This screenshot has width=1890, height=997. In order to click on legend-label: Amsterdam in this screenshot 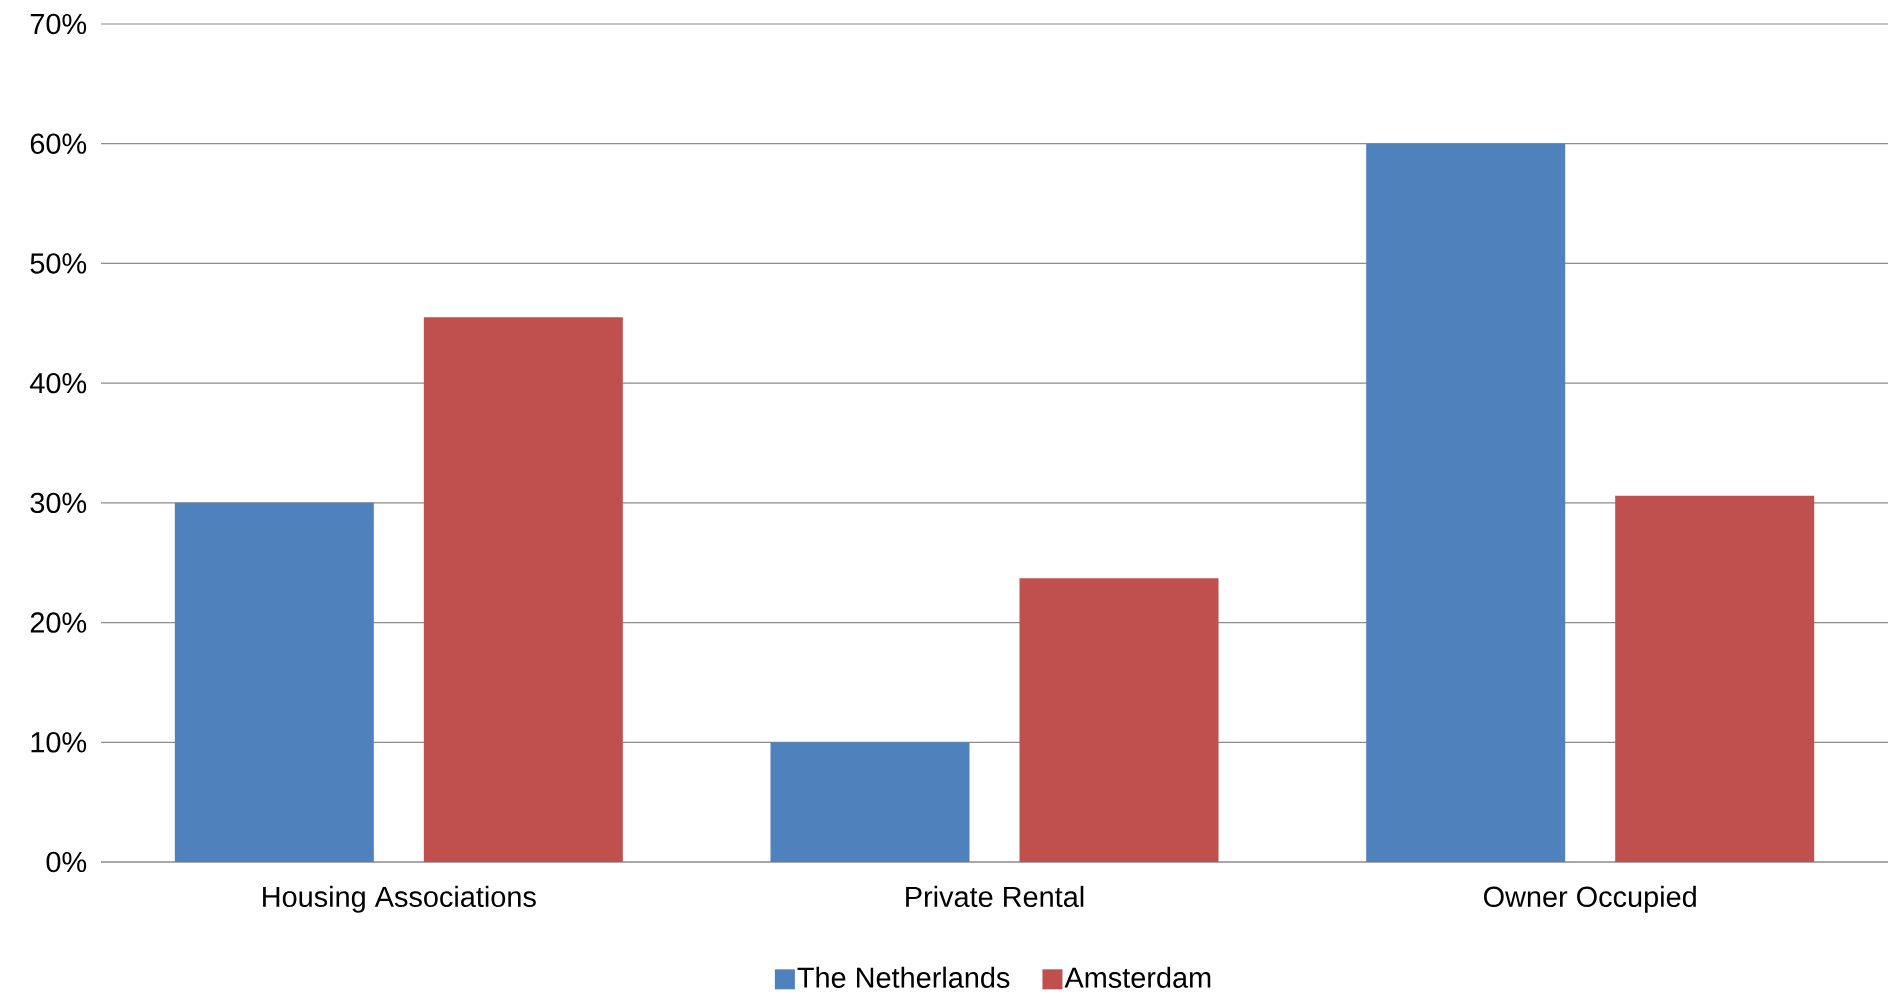, I will do `click(1137, 977)`.